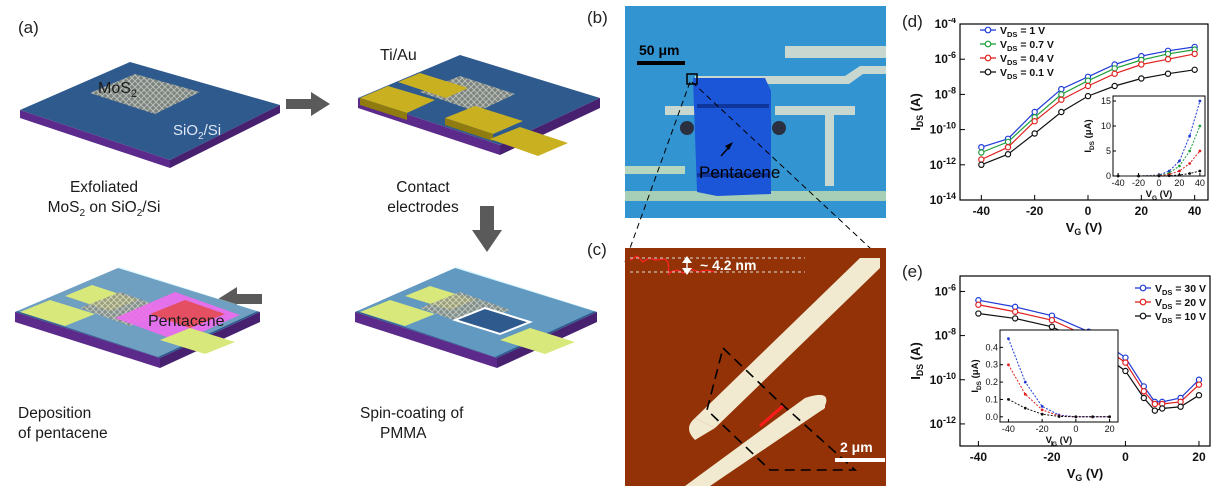 The width and height of the screenshot is (1222, 492). Describe the element at coordinates (739, 172) in the screenshot. I see `pentacene-label: Pentacene` at that location.